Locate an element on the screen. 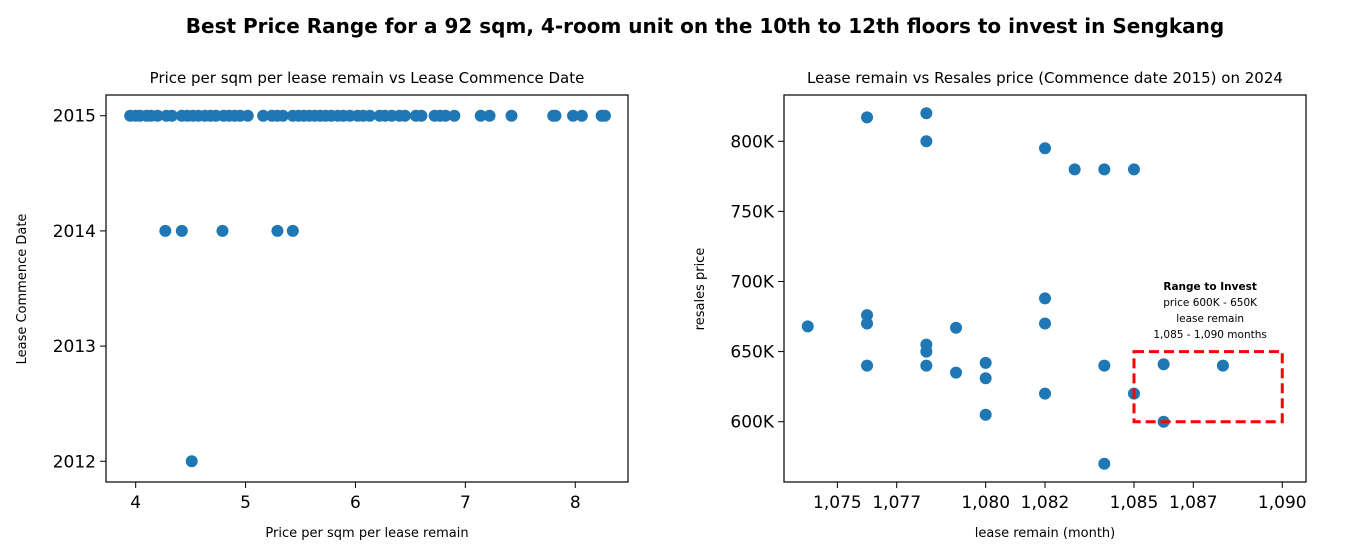  x-tick-label: 1,077 is located at coordinates (896, 503).